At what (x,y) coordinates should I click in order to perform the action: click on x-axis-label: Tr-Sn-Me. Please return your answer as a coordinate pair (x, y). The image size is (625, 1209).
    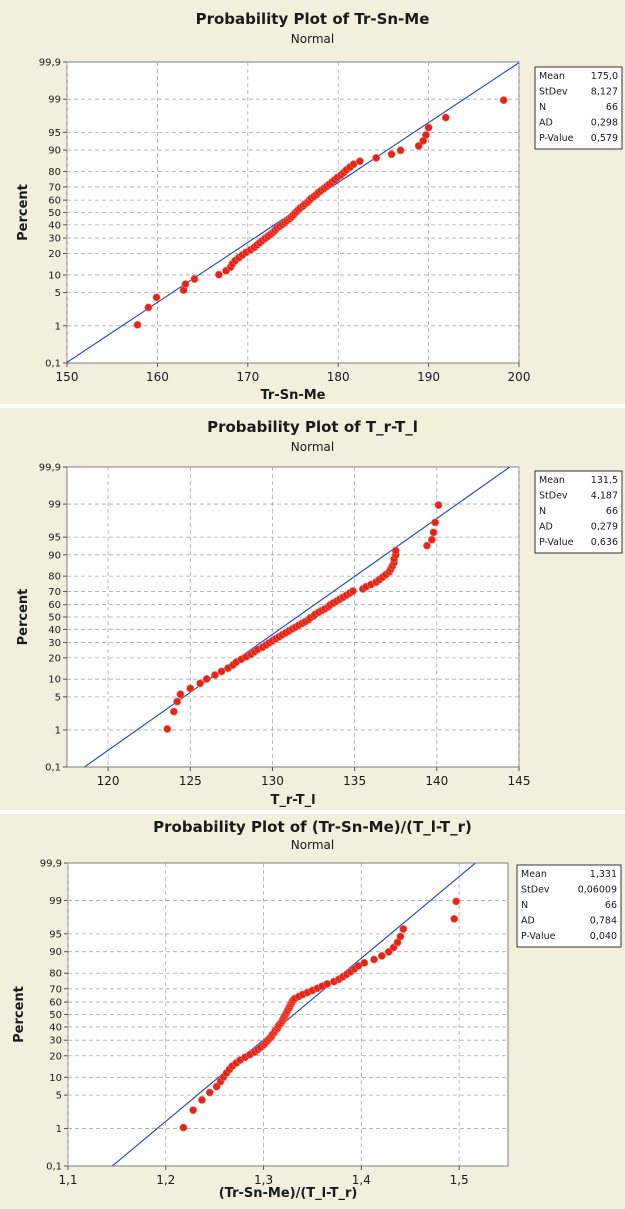
    Looking at the image, I should click on (292, 395).